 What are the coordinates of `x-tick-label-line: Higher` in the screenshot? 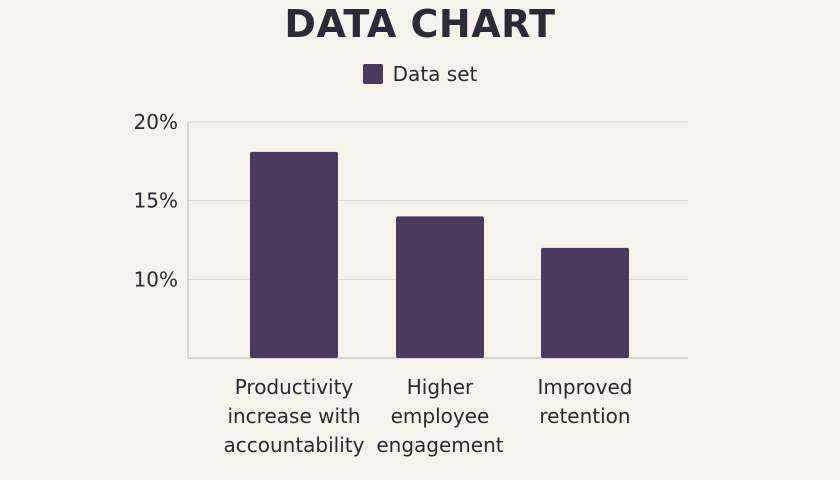 It's located at (440, 387).